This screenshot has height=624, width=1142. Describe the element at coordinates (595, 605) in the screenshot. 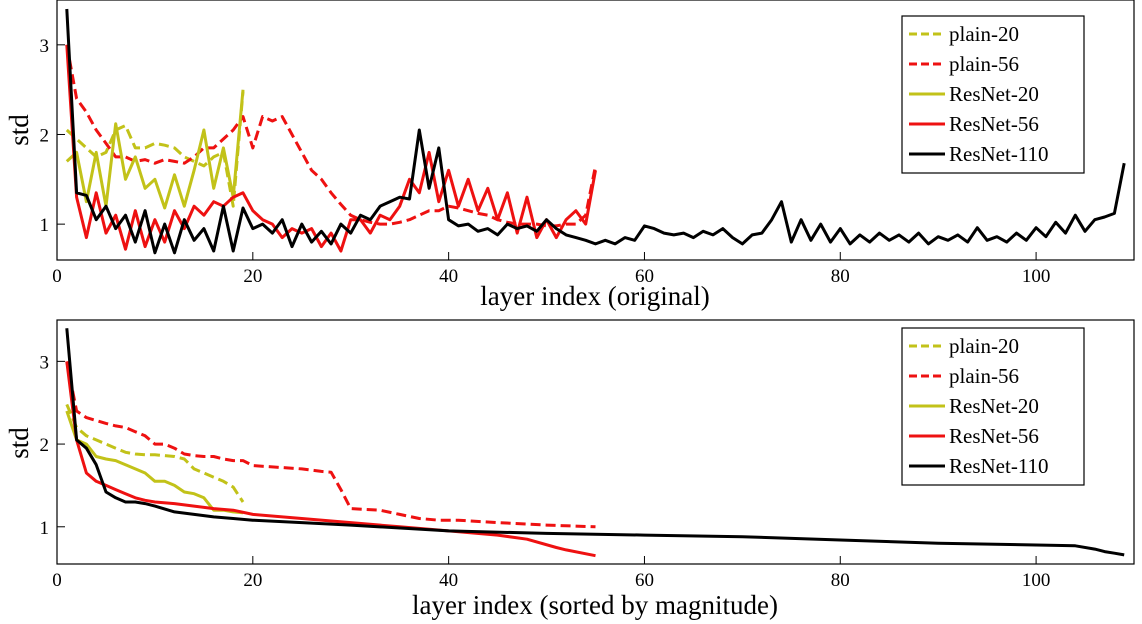

I see `x-axis-title: layer index (sorted by magnitude)` at that location.